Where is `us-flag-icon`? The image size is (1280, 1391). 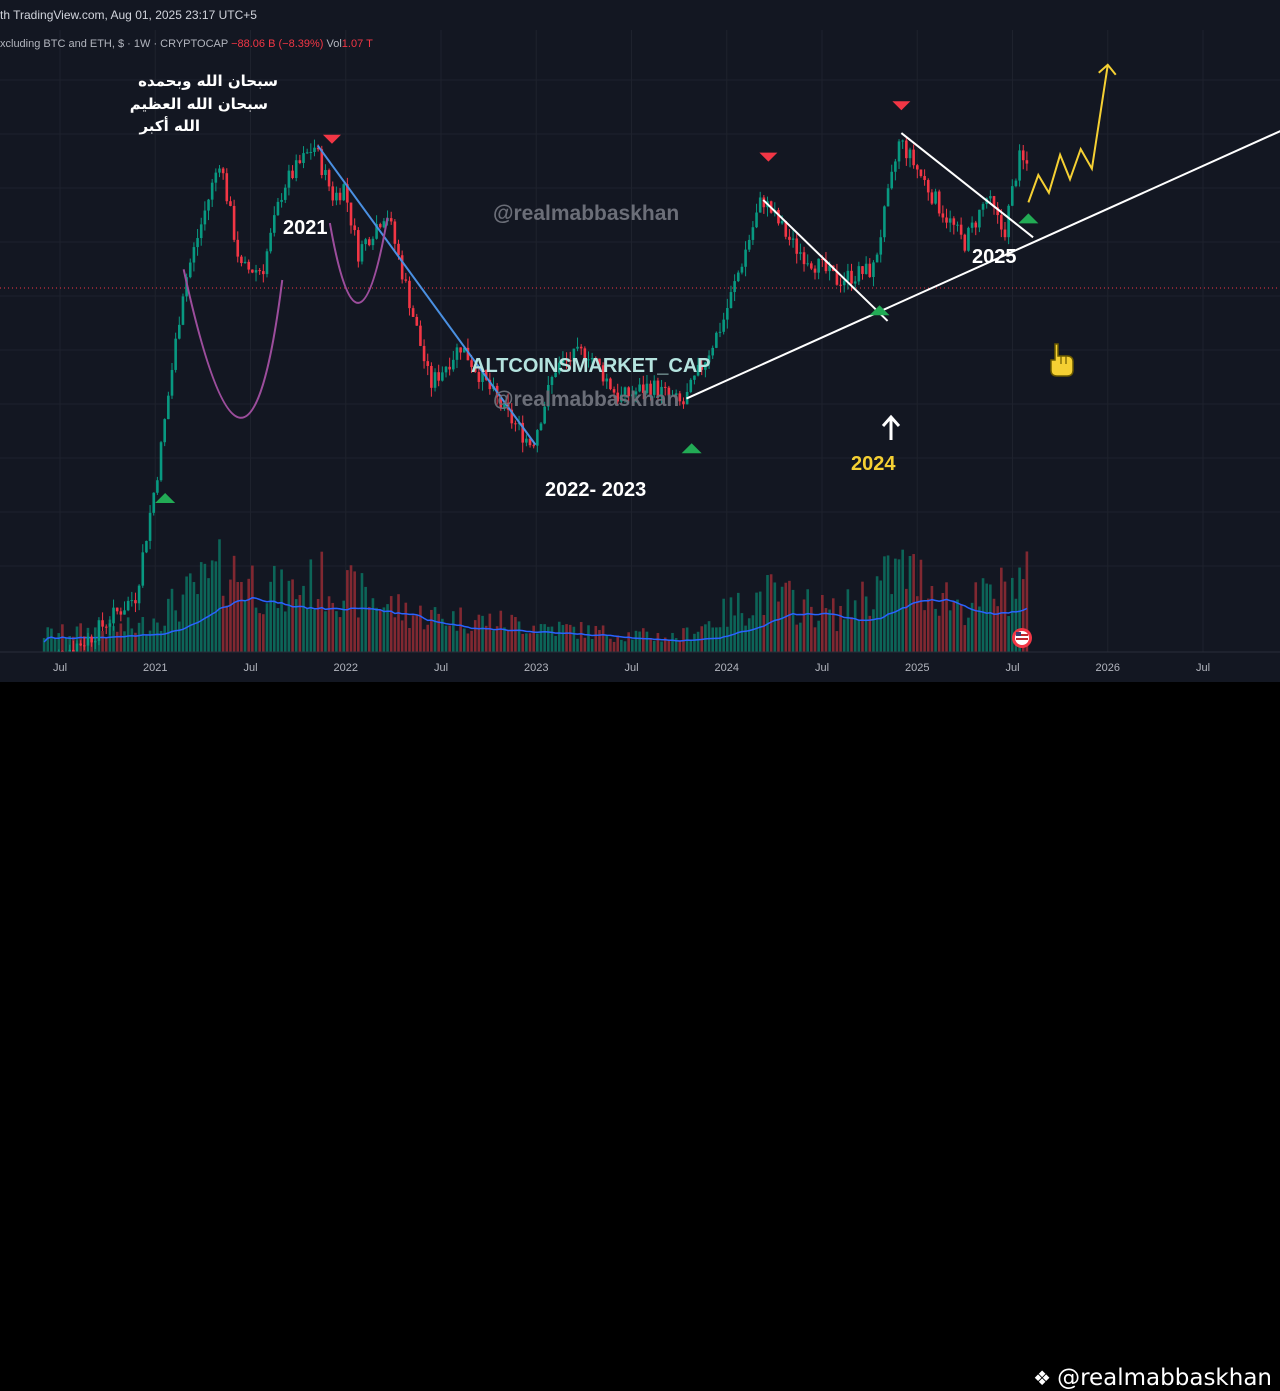 us-flag-icon is located at coordinates (1022, 638).